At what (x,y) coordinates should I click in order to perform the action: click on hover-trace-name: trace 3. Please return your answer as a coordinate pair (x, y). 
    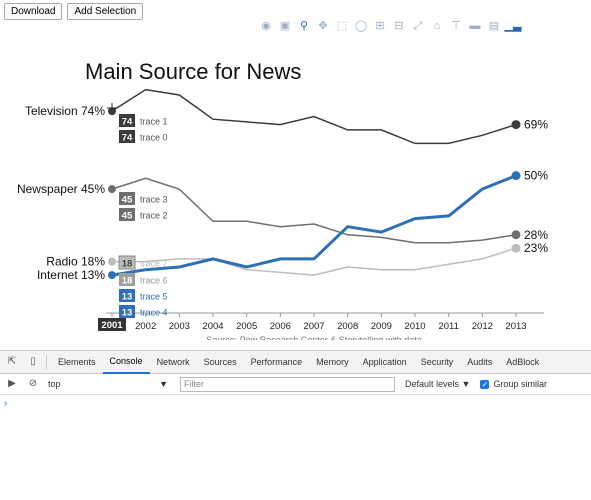
    Looking at the image, I should click on (154, 200).